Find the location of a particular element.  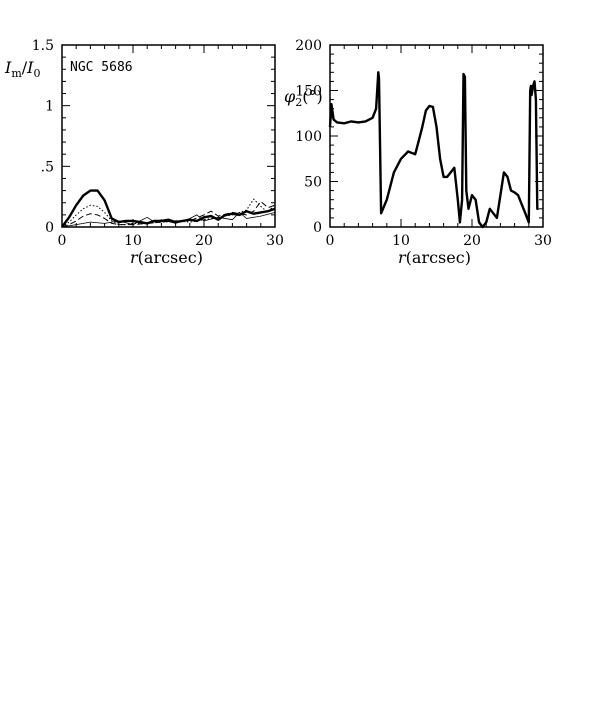

phase-angle-panel: 0 10 20 30 0 50 100 150 200 φ2(°) r(arcsec) is located at coordinates (418, 152).